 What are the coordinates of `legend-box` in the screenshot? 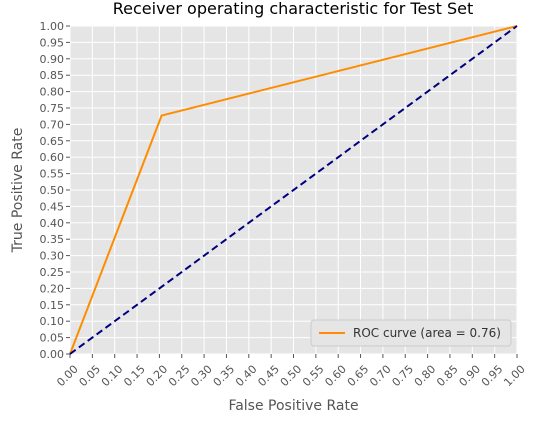 It's located at (411, 333).